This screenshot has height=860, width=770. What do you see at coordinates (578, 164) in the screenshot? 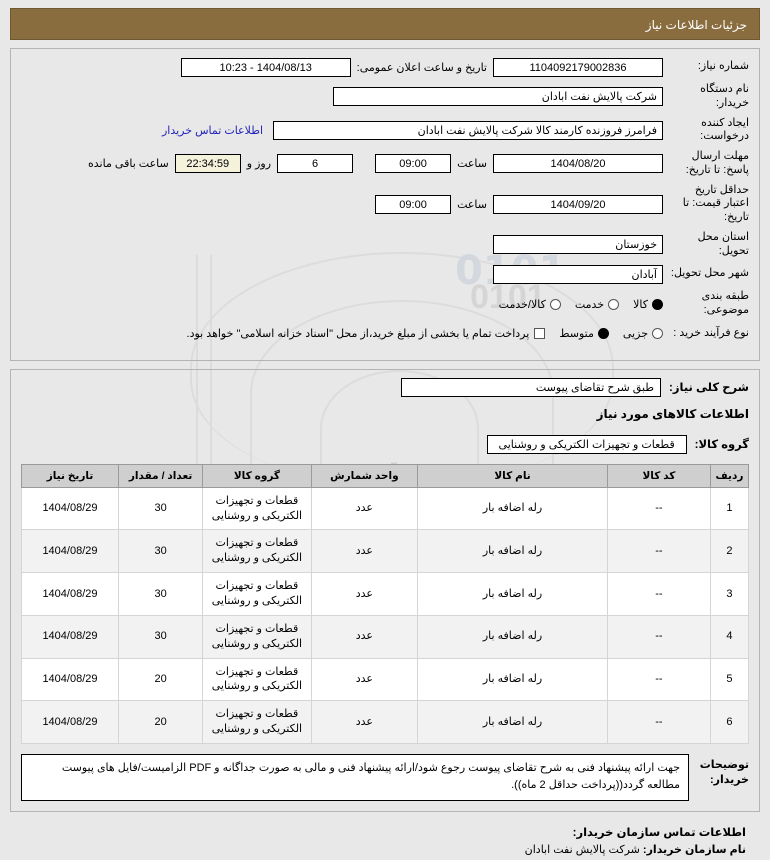
I see `deadline-date-field: 1404/08/20` at bounding box center [578, 164].